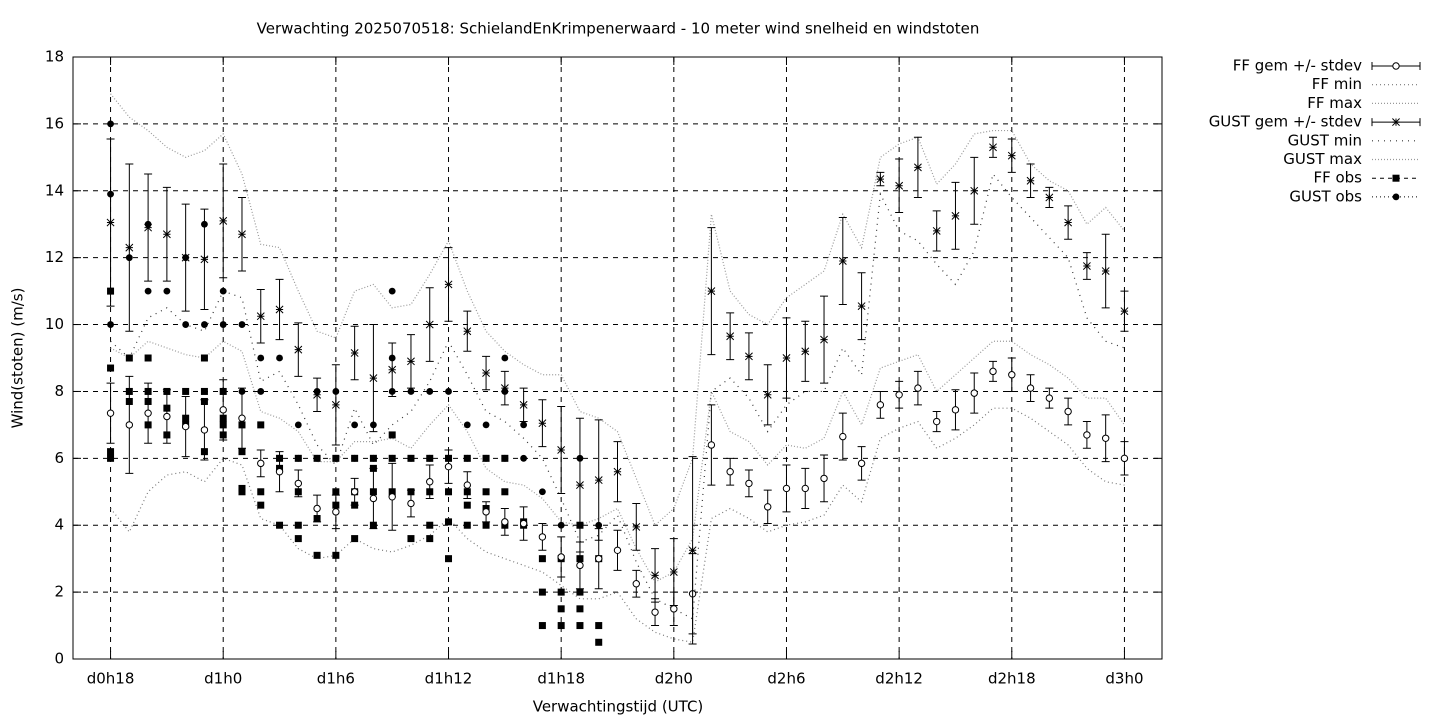  What do you see at coordinates (618, 707) in the screenshot?
I see `x-axis-label: Verwachtingstijd (UTC)` at bounding box center [618, 707].